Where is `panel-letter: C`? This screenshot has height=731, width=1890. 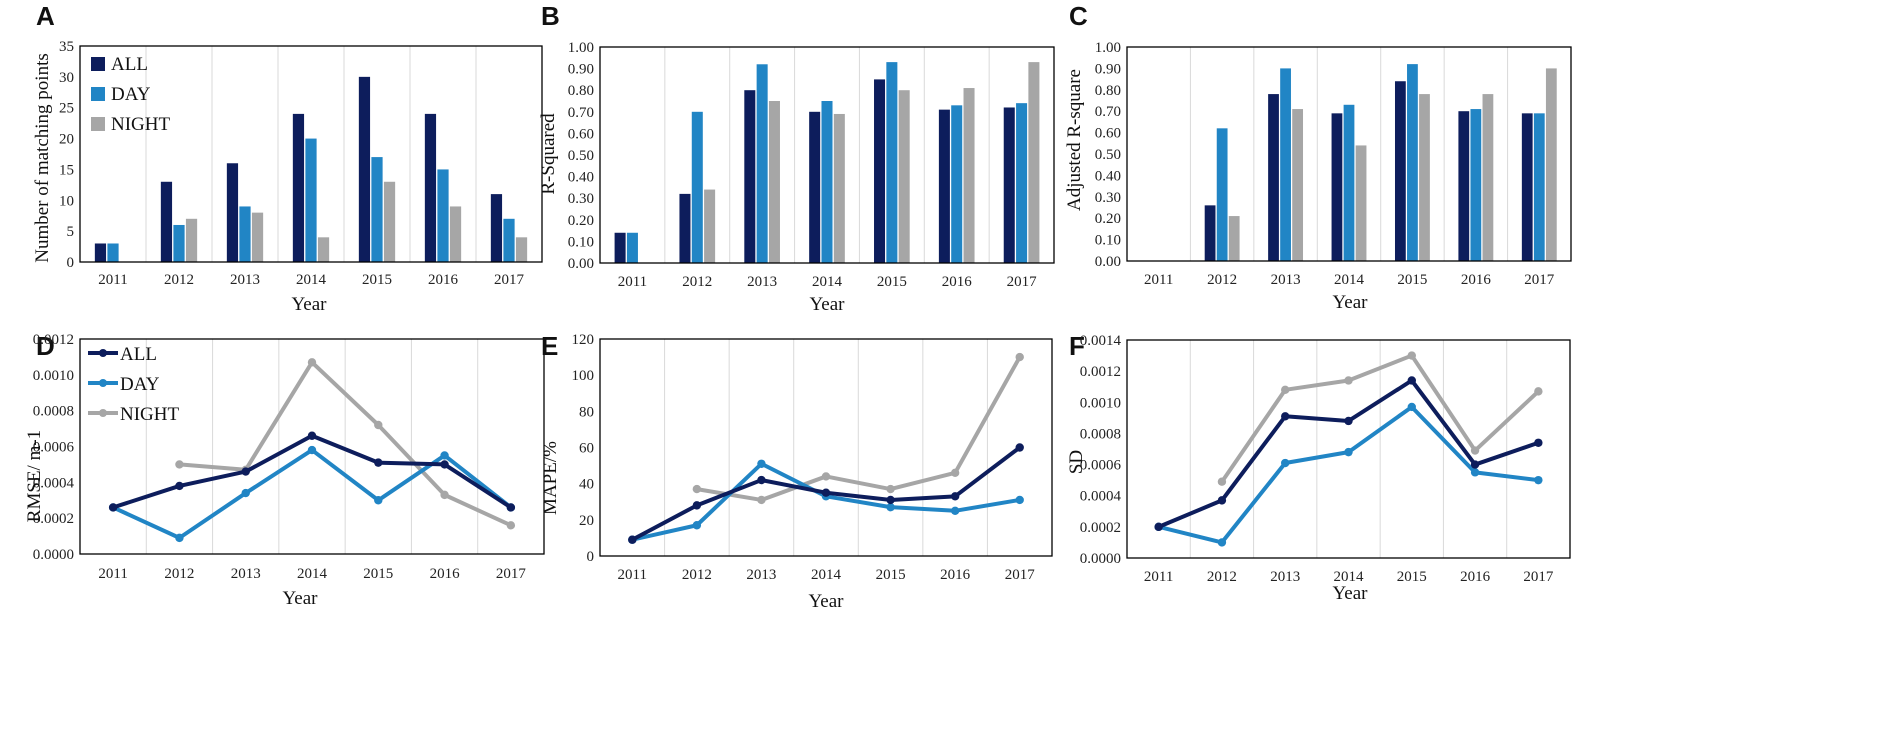
panel-letter: C is located at coordinates (1078, 16).